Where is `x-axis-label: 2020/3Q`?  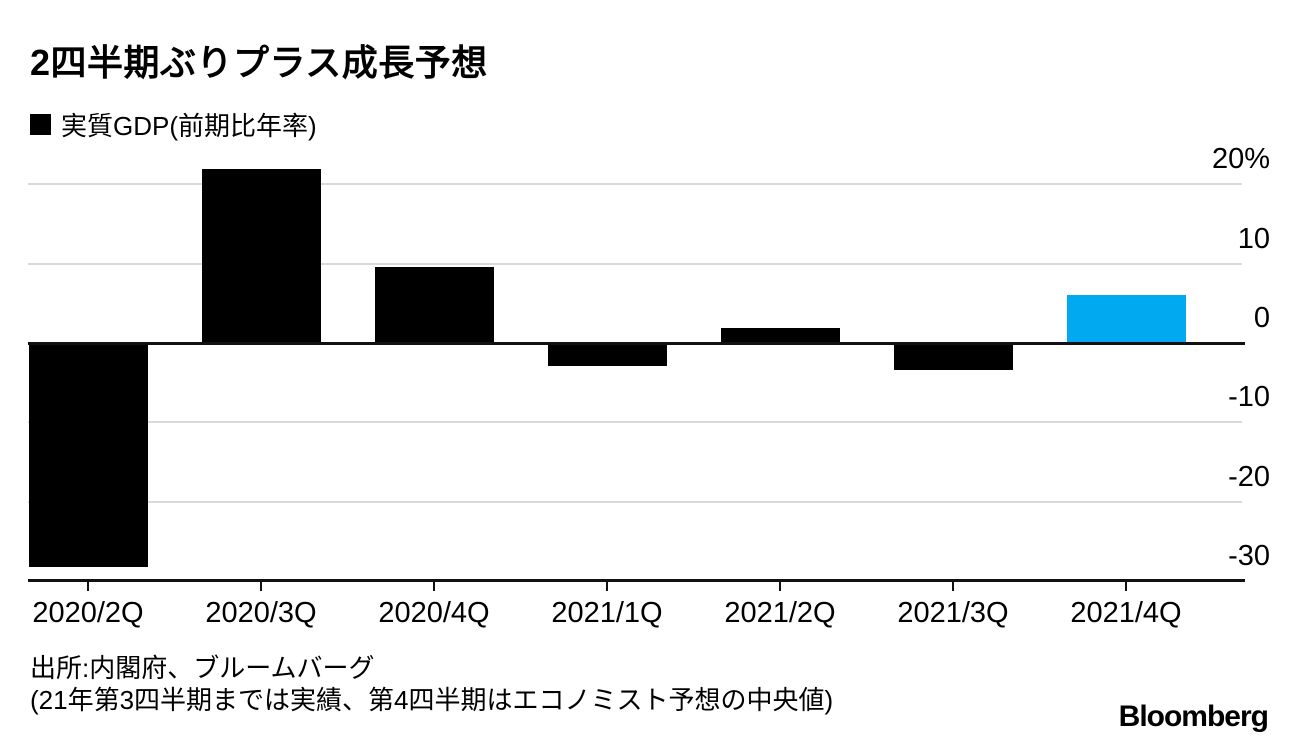 x-axis-label: 2020/3Q is located at coordinates (261, 613).